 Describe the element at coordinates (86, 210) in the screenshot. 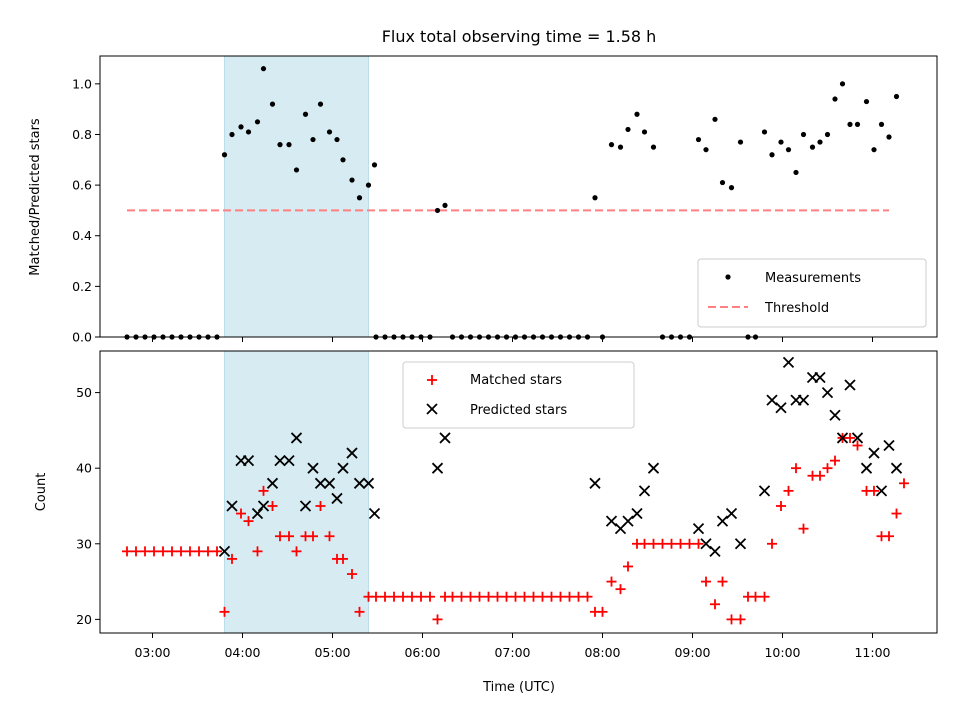

I see `top-y-ticks: 0.0 0.2 0.4 0.6 0.8 1.0` at that location.